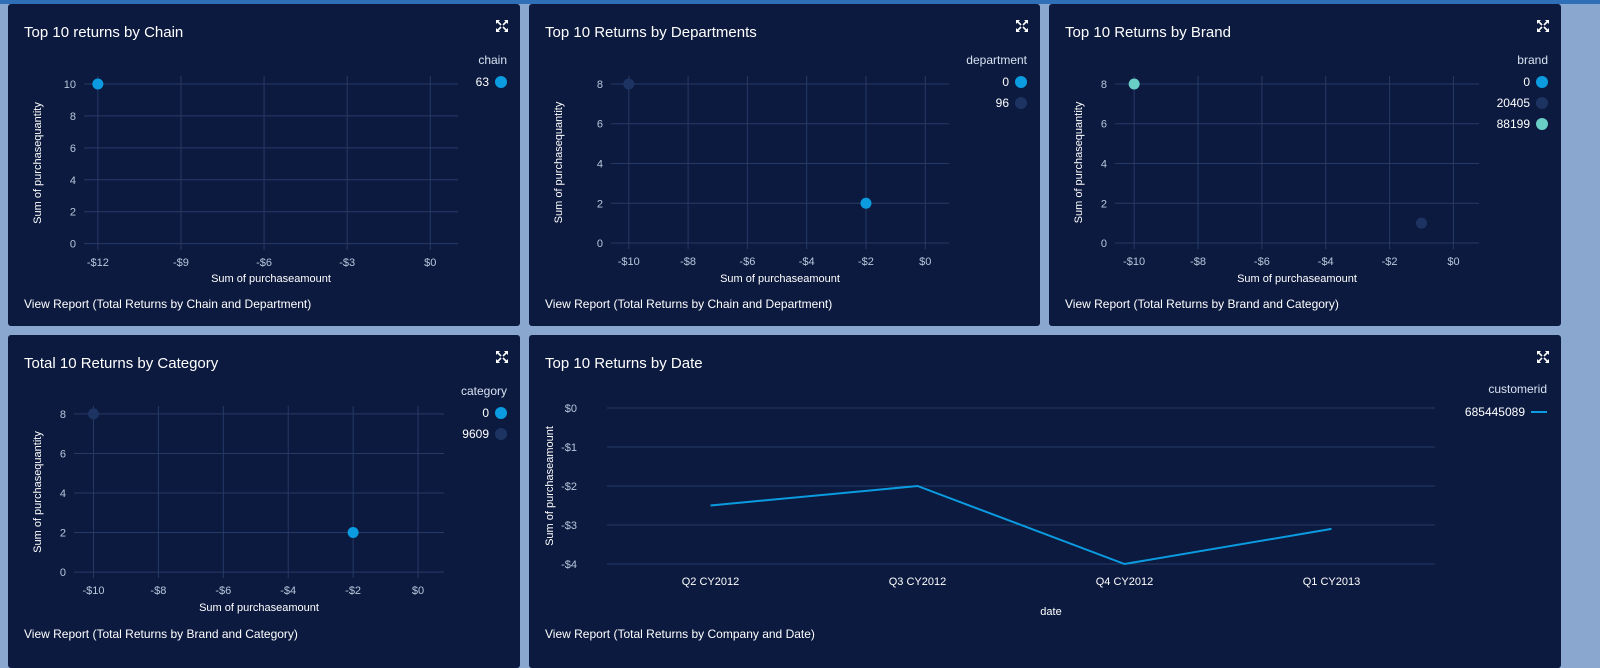 This screenshot has height=668, width=1600. I want to click on legend-item: 88199, so click(1522, 124).